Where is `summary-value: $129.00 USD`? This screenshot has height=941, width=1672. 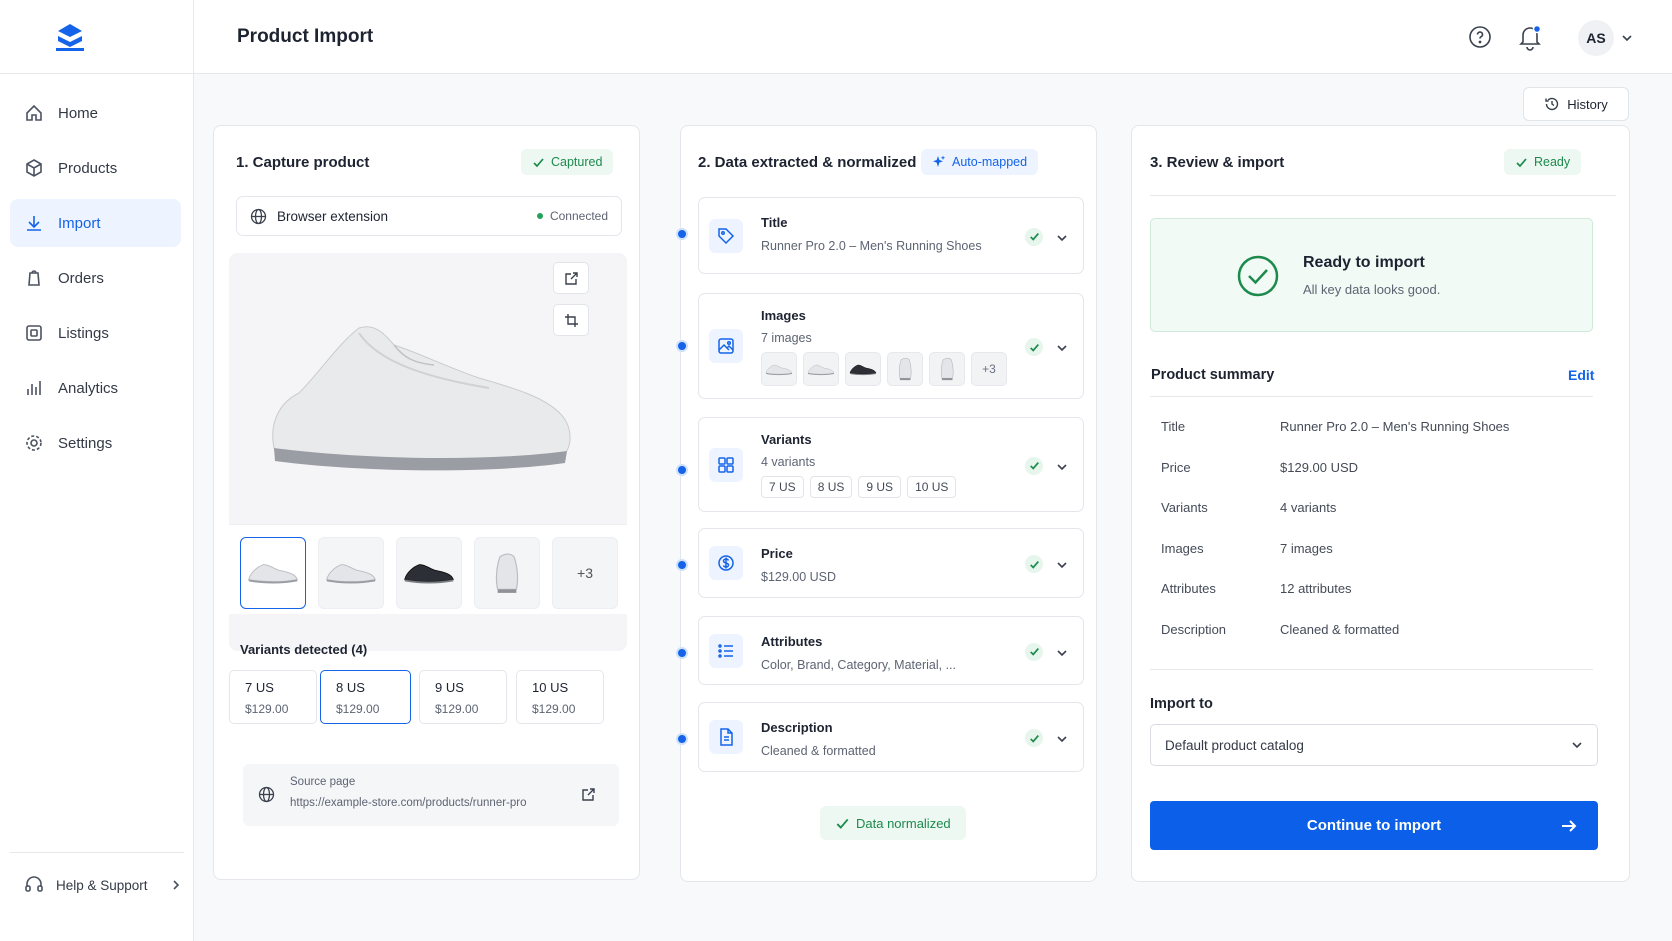 summary-value: $129.00 USD is located at coordinates (1319, 467).